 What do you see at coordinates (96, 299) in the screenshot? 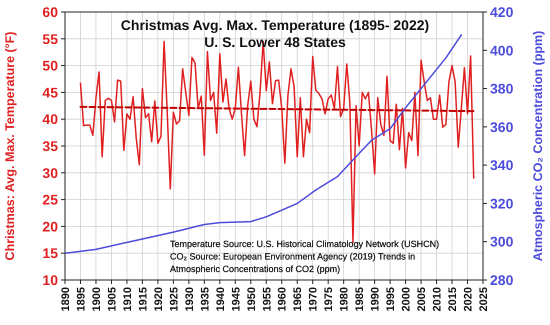
I see `x-tick-label: 1900` at bounding box center [96, 299].